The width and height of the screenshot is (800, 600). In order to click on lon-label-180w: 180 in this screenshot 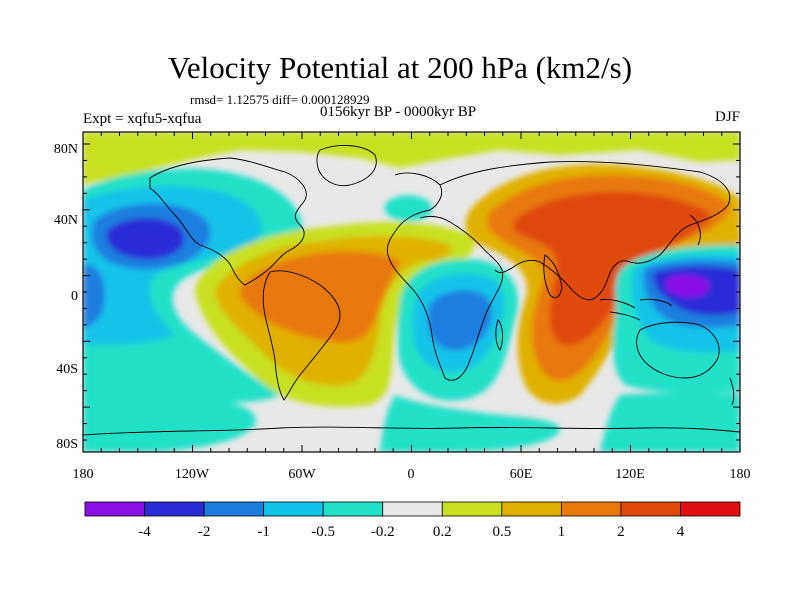, I will do `click(83, 474)`.